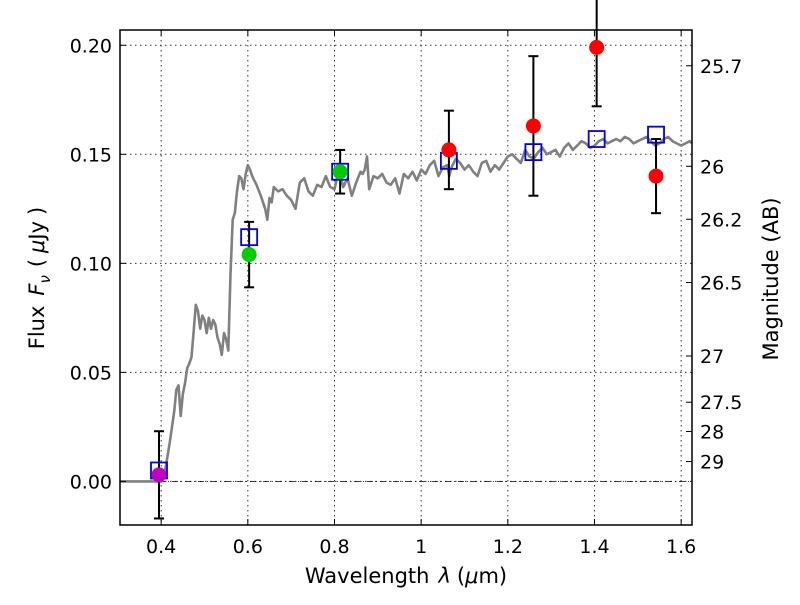  What do you see at coordinates (712, 167) in the screenshot?
I see `right-tick-label: 26` at bounding box center [712, 167].